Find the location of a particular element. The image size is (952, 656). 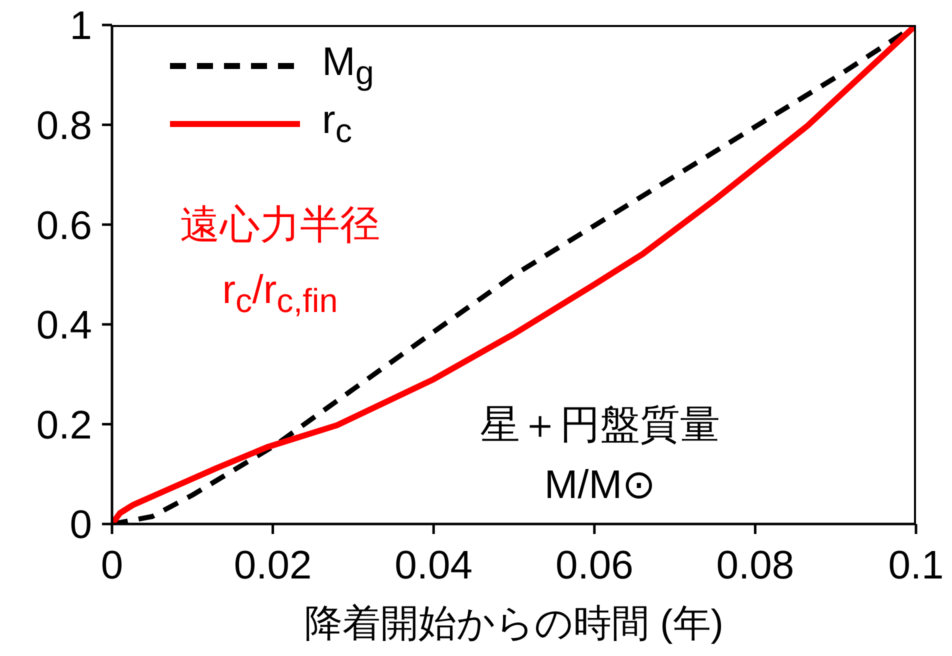

annotation: r$_{c}$/r$_{c,fin}$ is located at coordinates (280, 294).